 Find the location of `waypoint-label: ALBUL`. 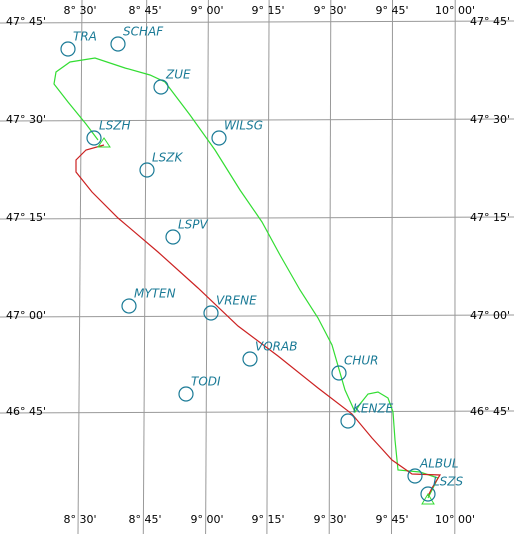

waypoint-label: ALBUL is located at coordinates (439, 464).